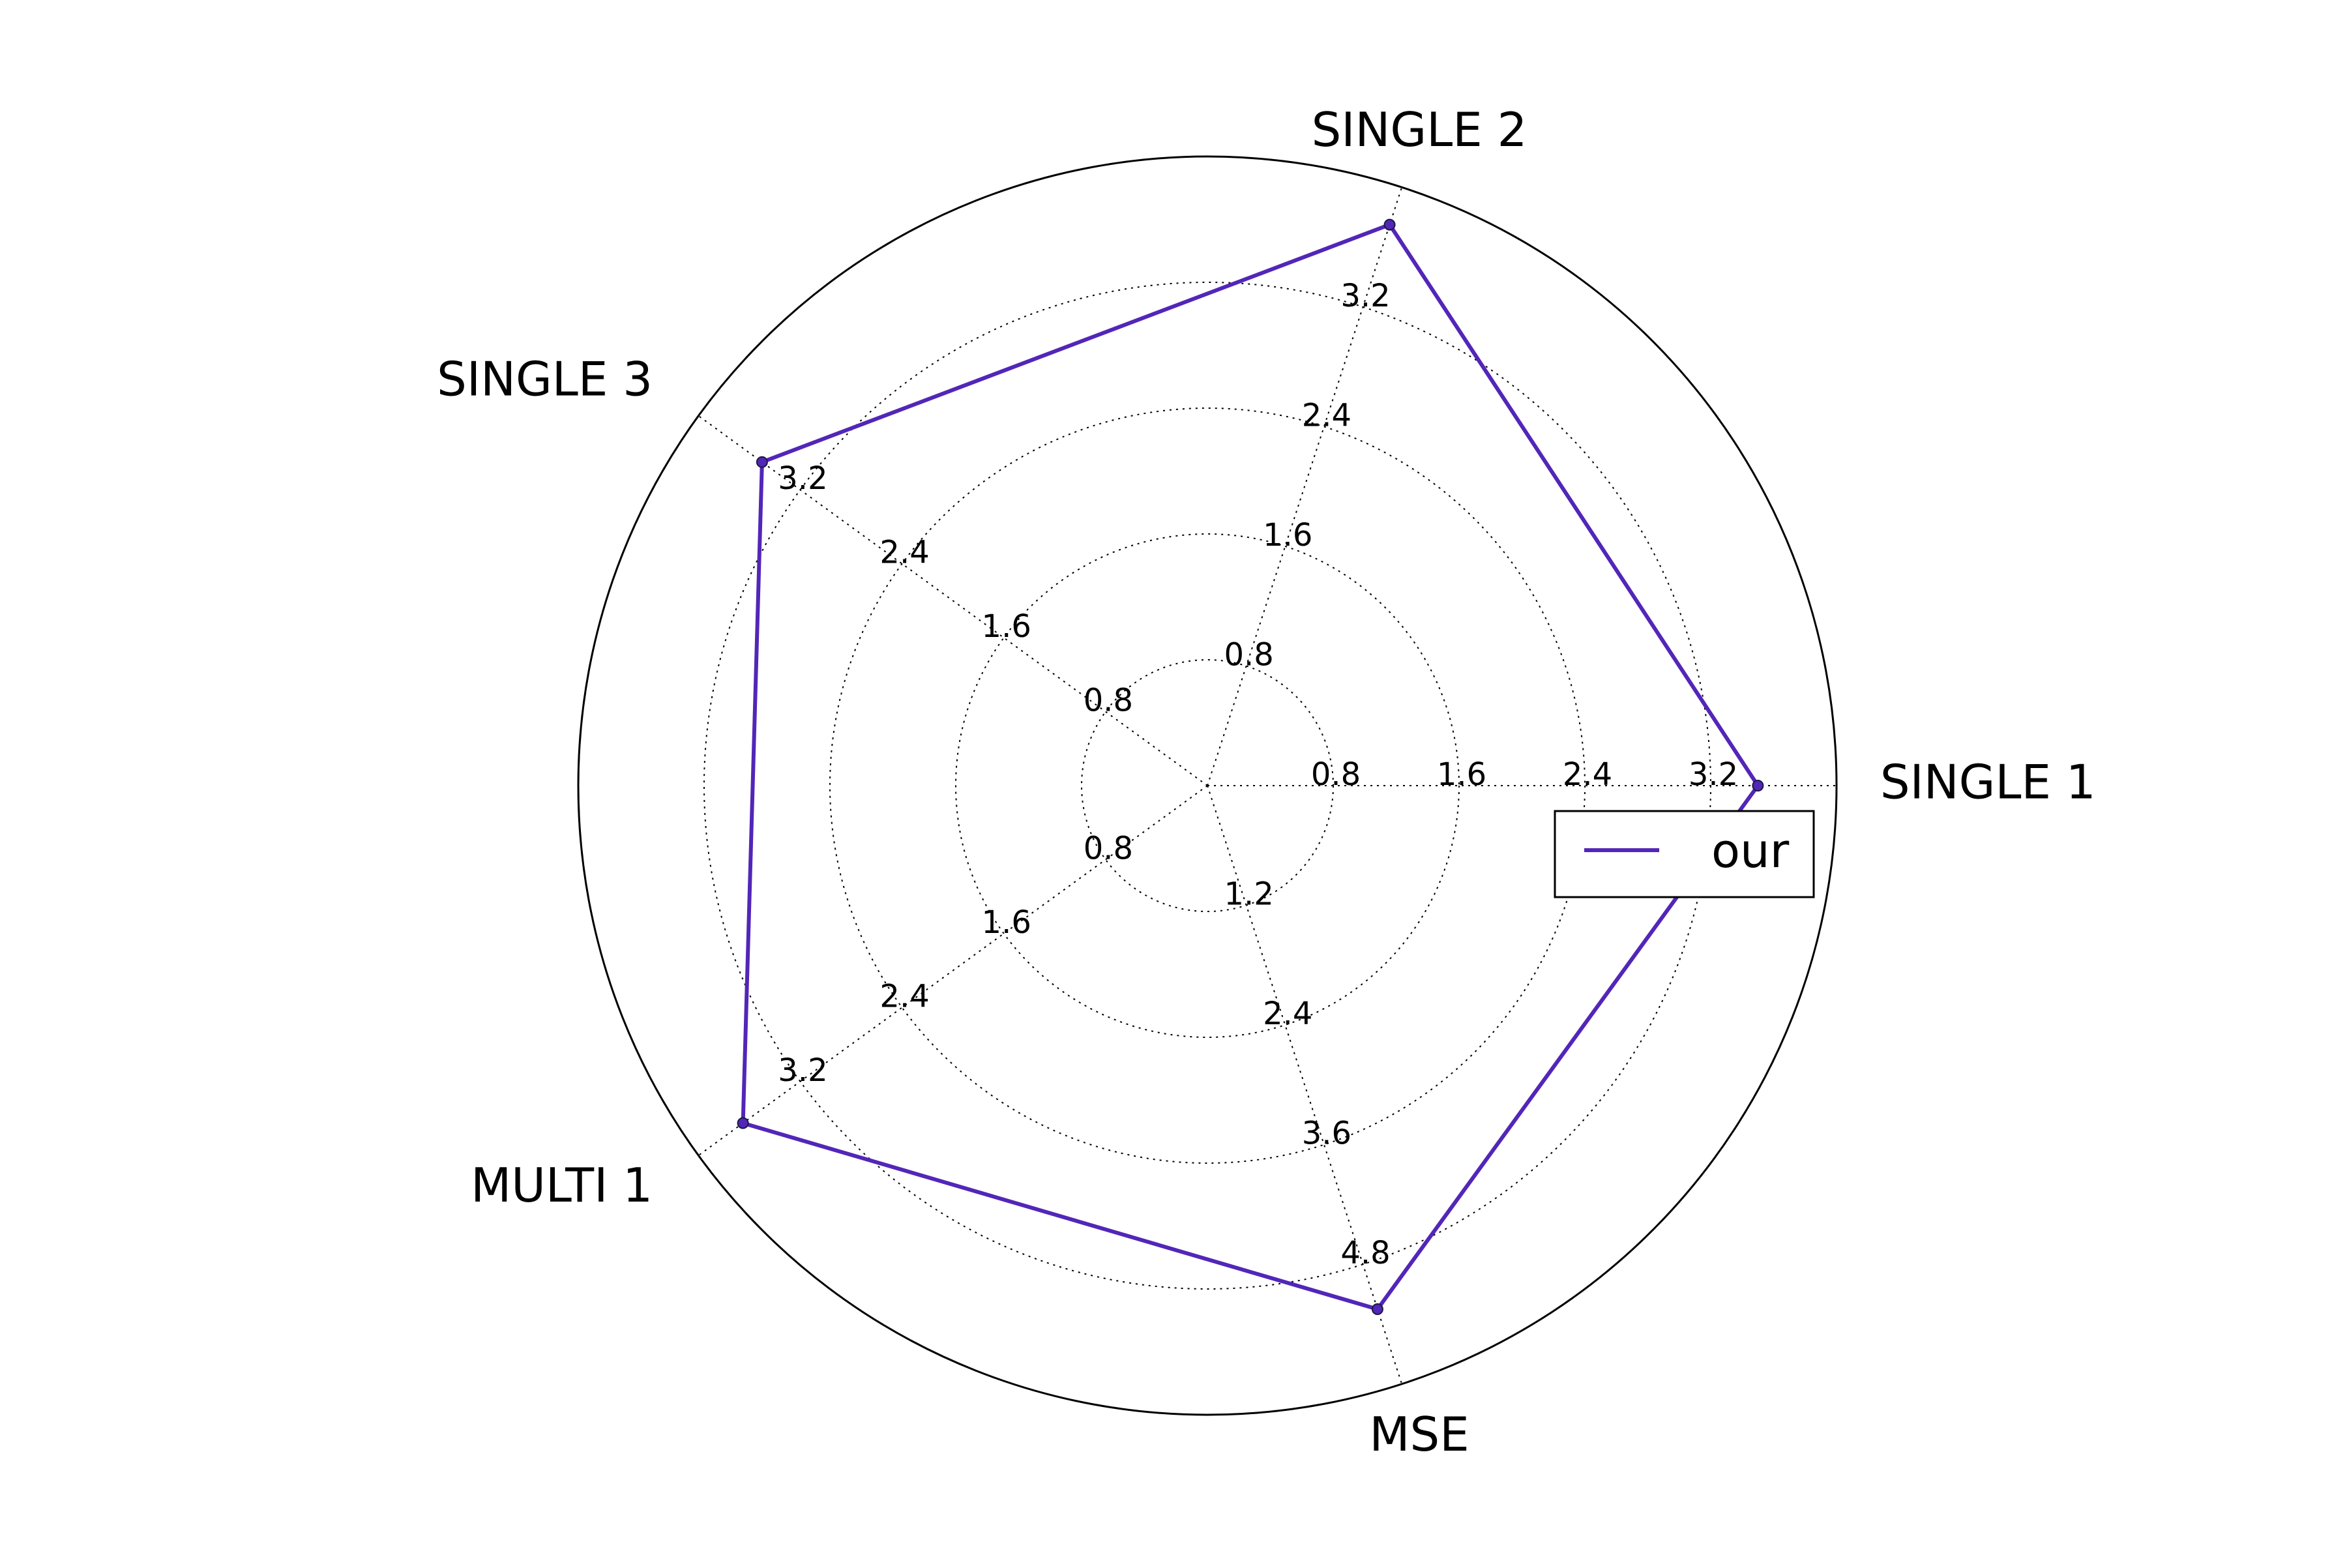  Describe the element at coordinates (1988, 782) in the screenshot. I see `axis-label-1: SINGLE 1` at that location.